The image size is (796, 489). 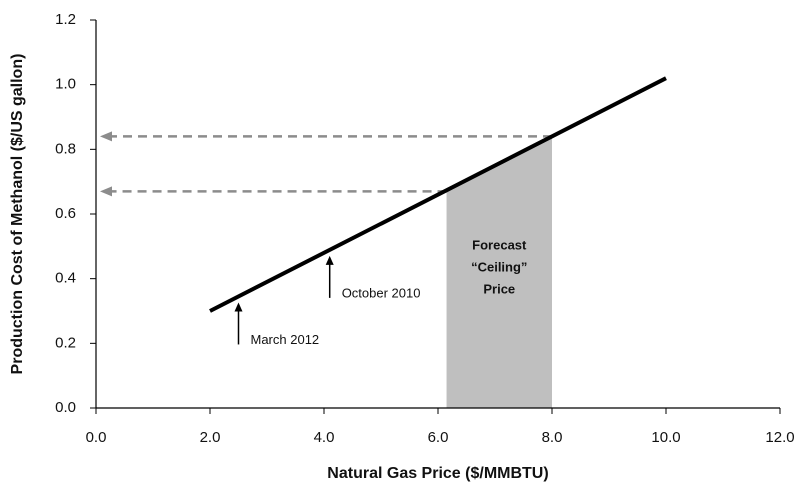 What do you see at coordinates (499, 266) in the screenshot?
I see `band-label: “Ceiling”` at bounding box center [499, 266].